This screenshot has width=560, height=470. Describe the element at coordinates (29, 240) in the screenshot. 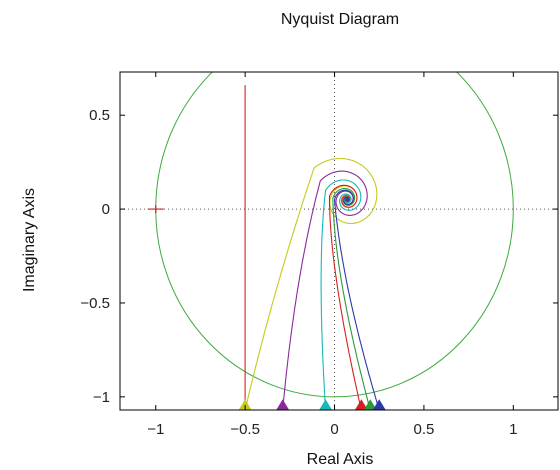

I see `y-axis-label: Imaginary Axis` at that location.